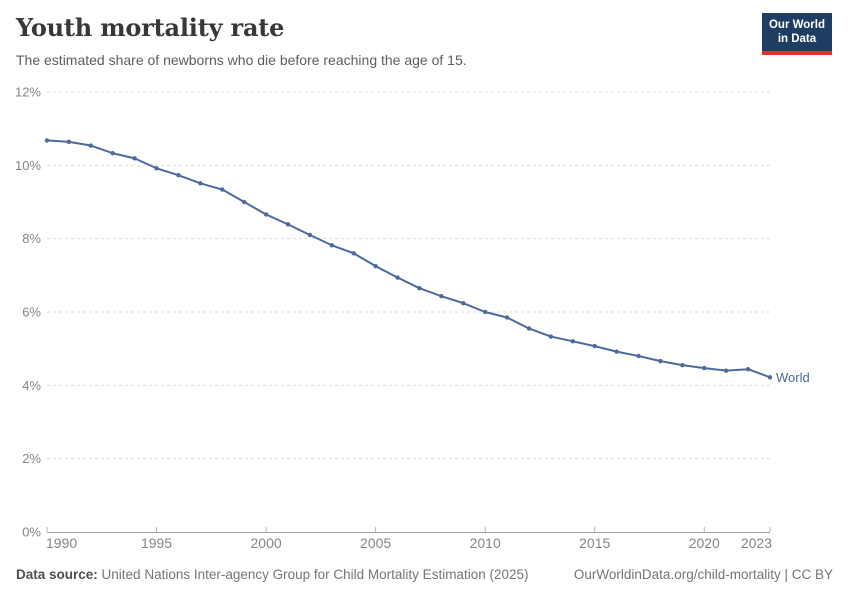  I want to click on x-axis-label: 2005, so click(375, 543).